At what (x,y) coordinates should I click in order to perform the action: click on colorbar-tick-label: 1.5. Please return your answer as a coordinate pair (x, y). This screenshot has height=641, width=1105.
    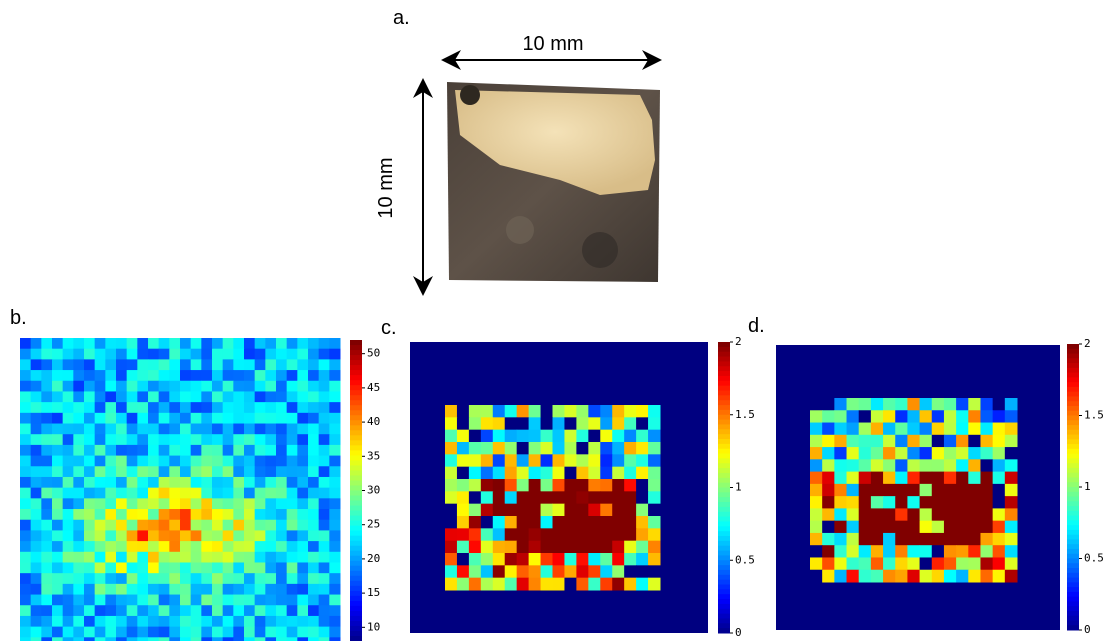
    Looking at the image, I should click on (745, 414).